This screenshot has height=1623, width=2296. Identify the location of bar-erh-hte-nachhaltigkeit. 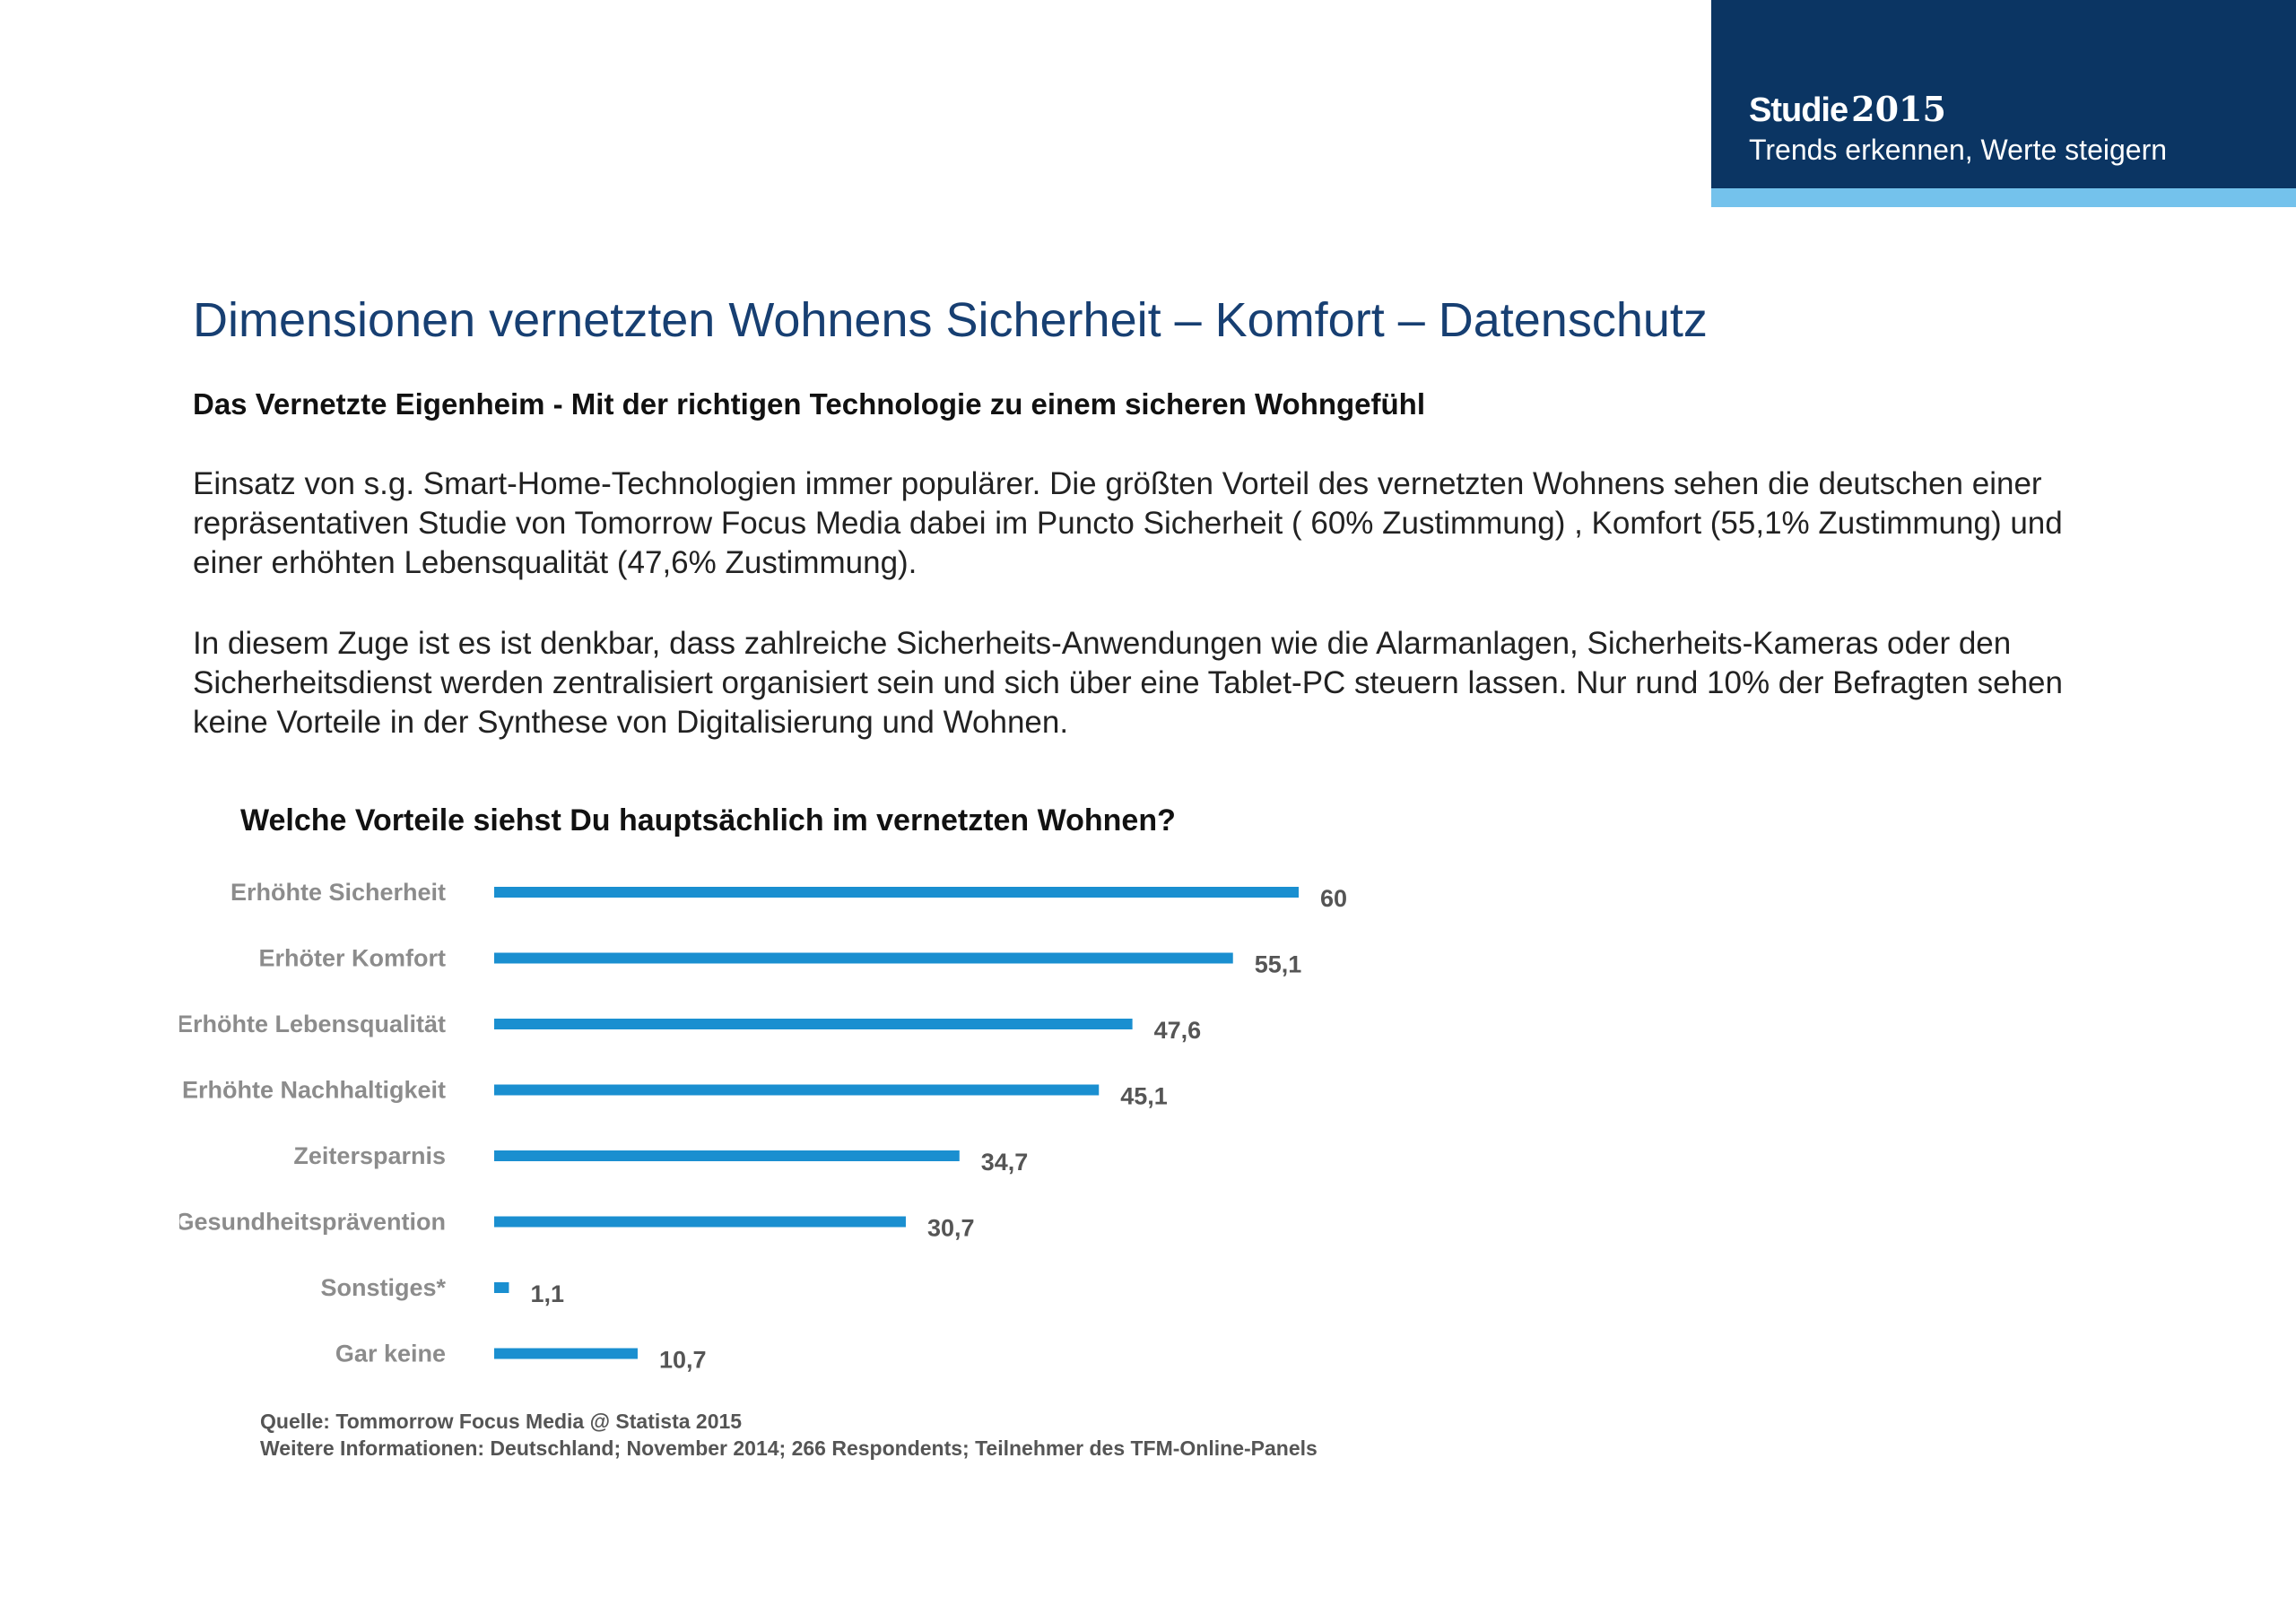
(797, 1090).